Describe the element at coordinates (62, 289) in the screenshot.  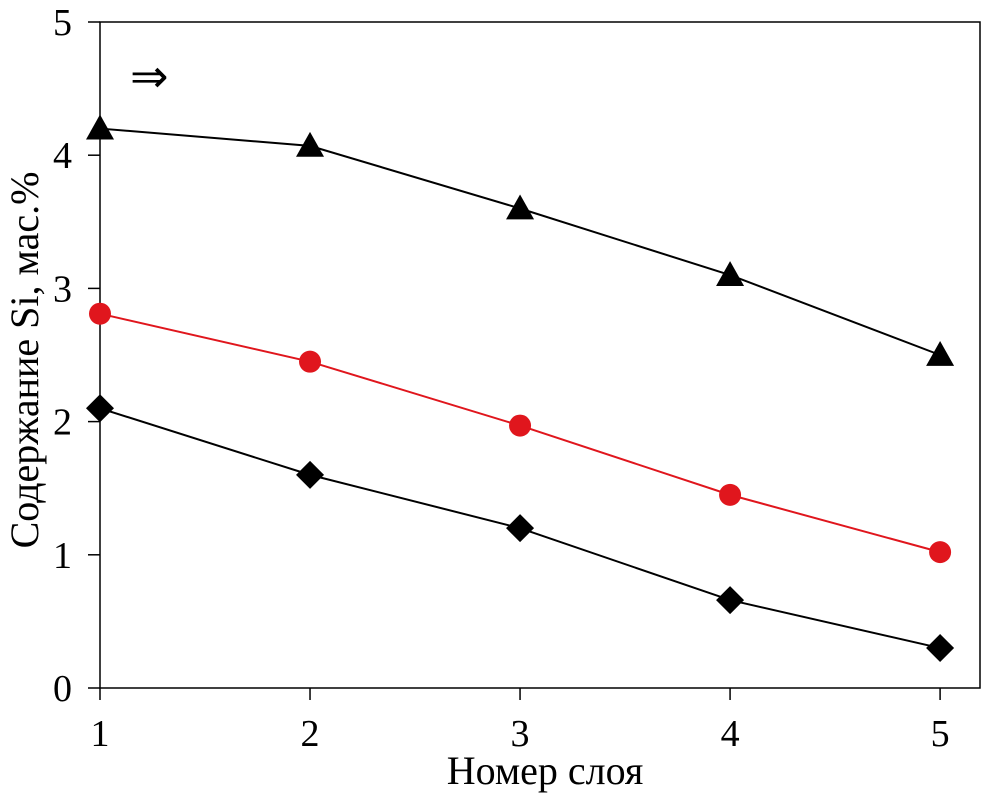
I see `y-tick-label: 3` at that location.